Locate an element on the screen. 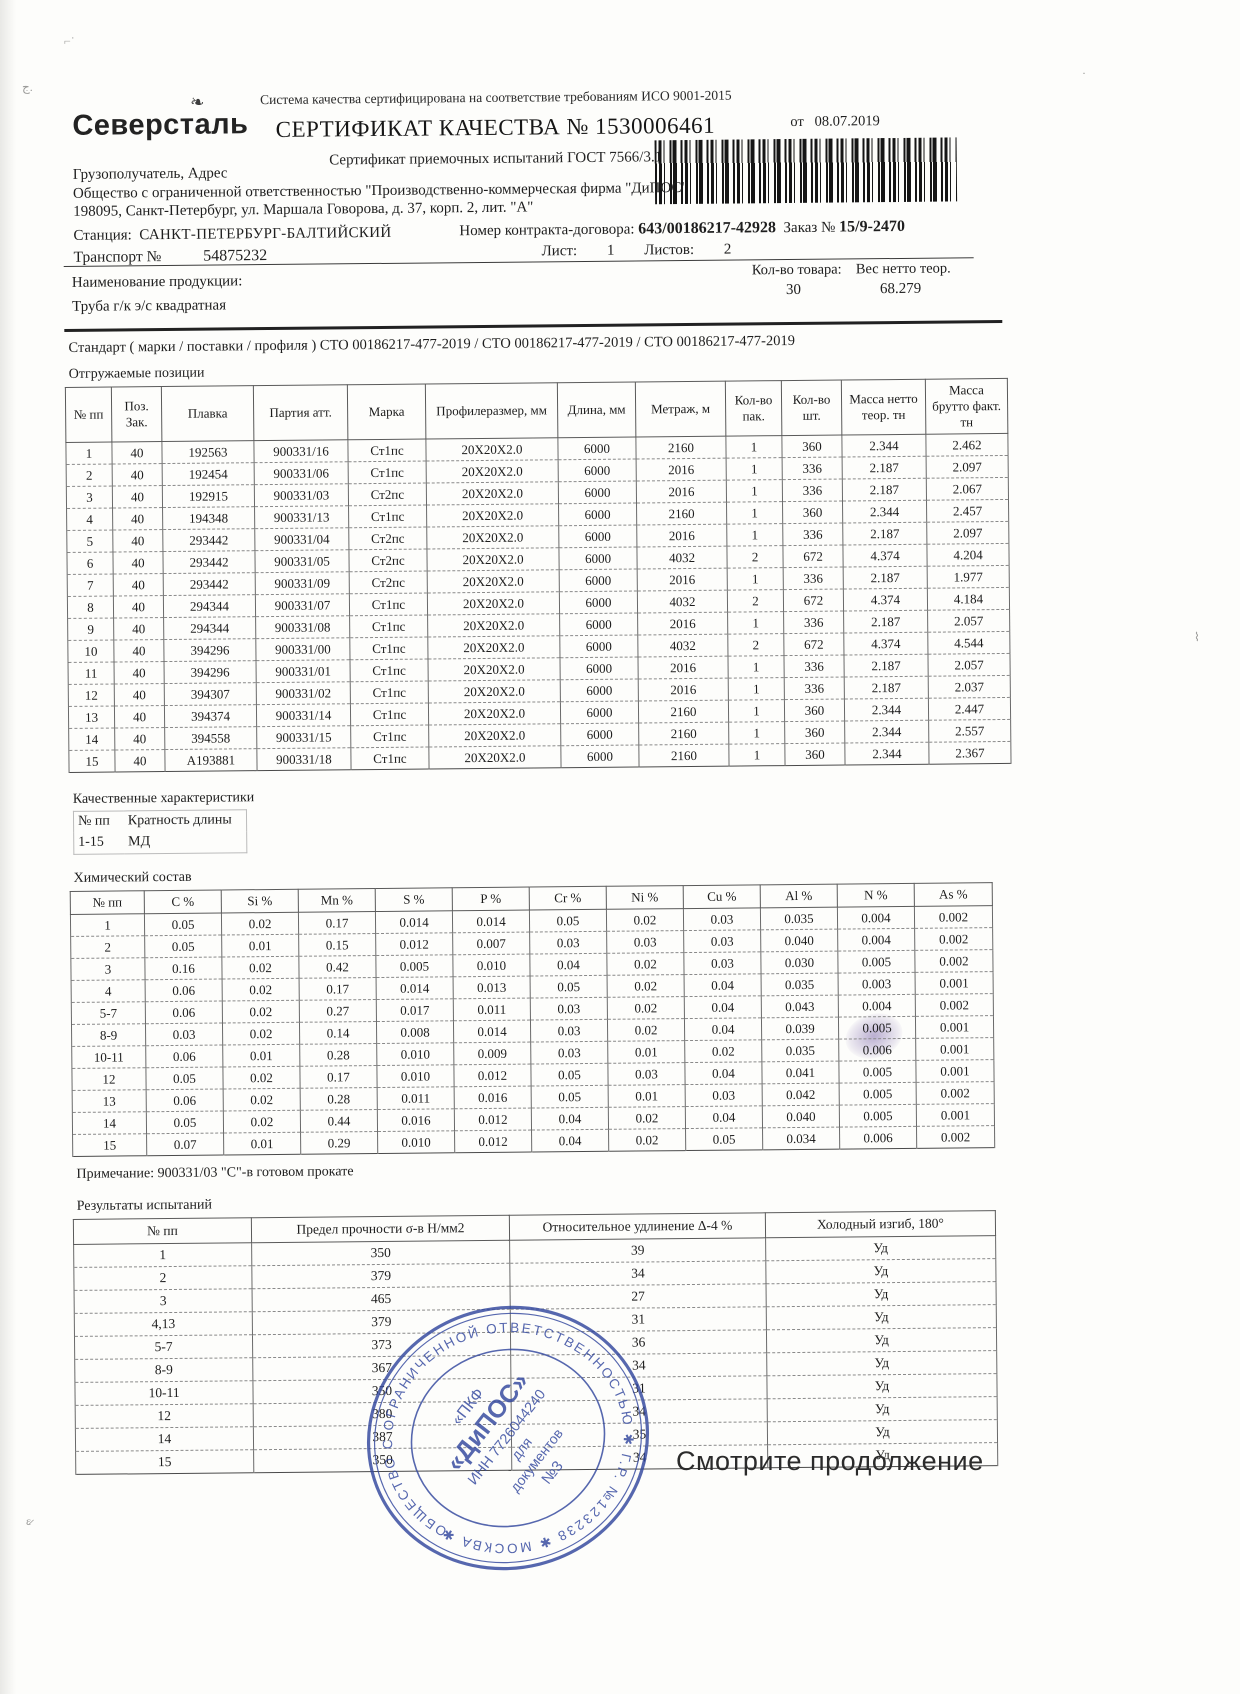 Image resolution: width=1240 pixels, height=1694 pixels. table-cell: Ст2пс is located at coordinates (388, 560).